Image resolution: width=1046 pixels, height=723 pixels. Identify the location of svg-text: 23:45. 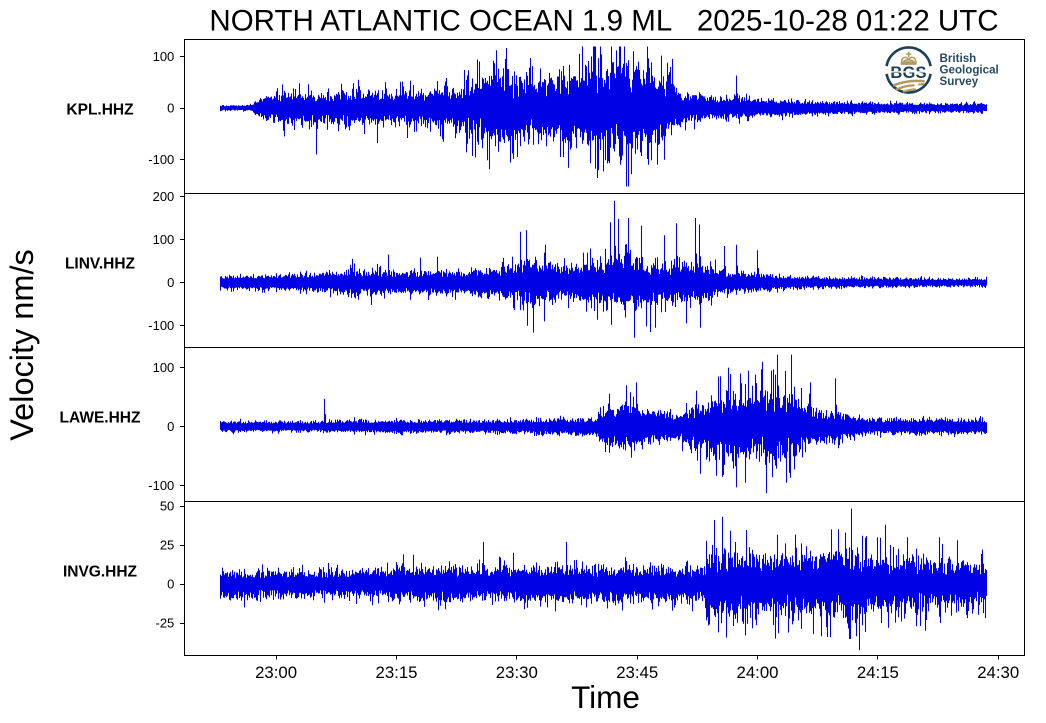
(637, 672).